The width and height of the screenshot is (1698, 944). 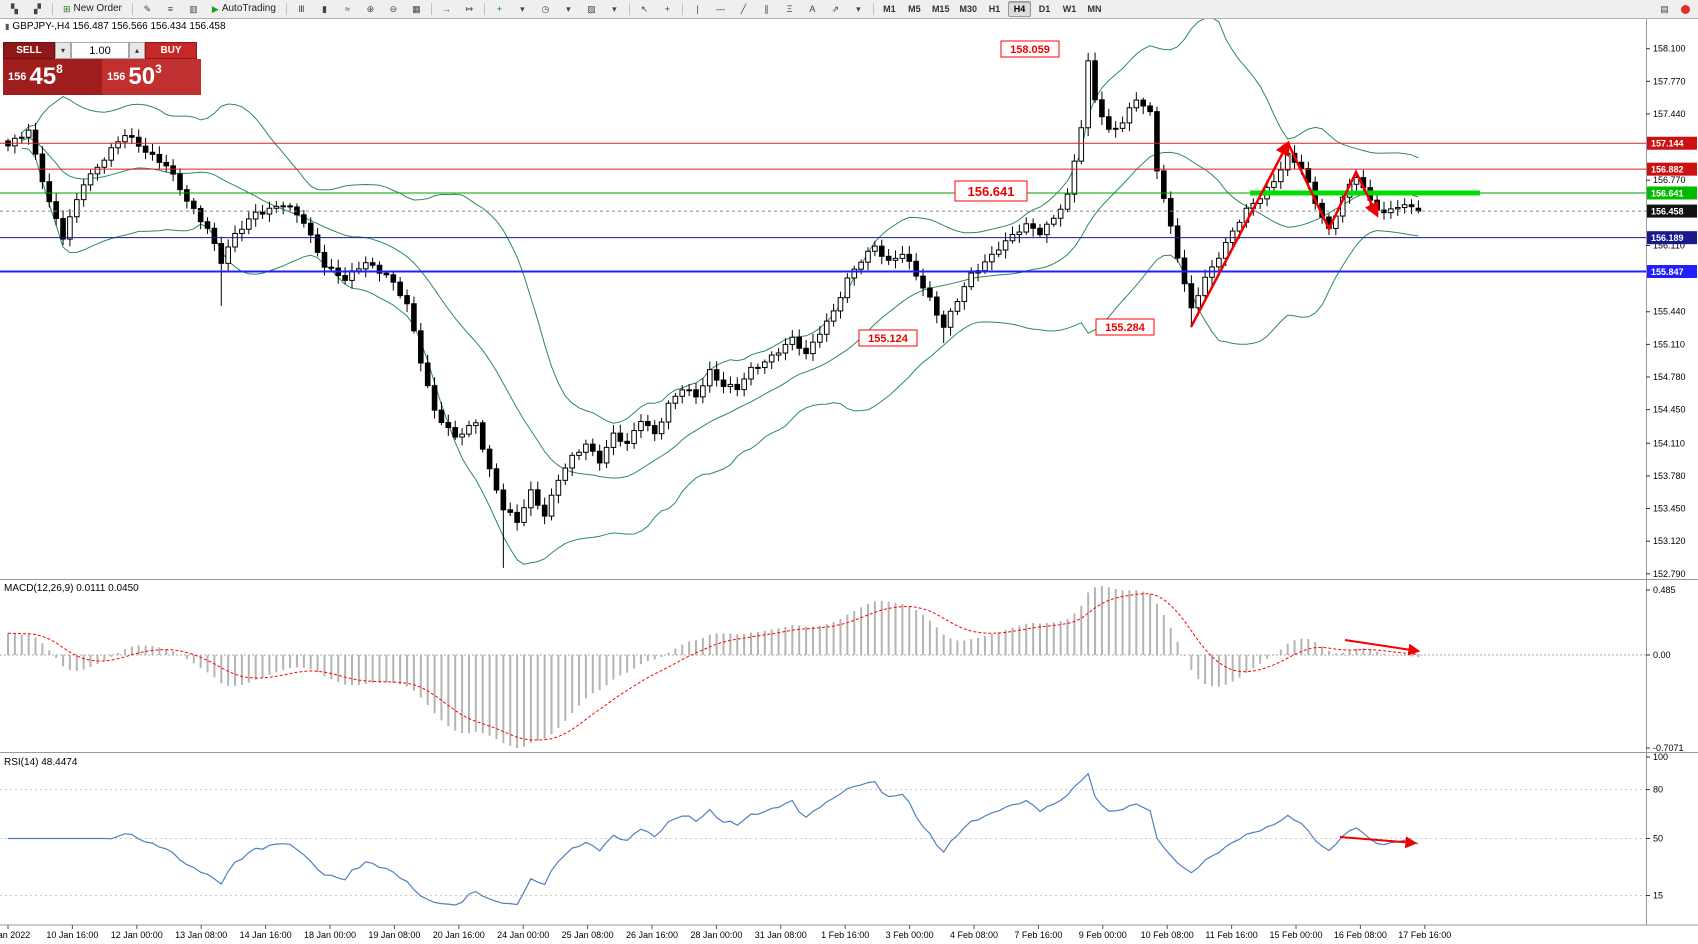 What do you see at coordinates (1069, 9) in the screenshot?
I see `timeframe-w1: W1` at bounding box center [1069, 9].